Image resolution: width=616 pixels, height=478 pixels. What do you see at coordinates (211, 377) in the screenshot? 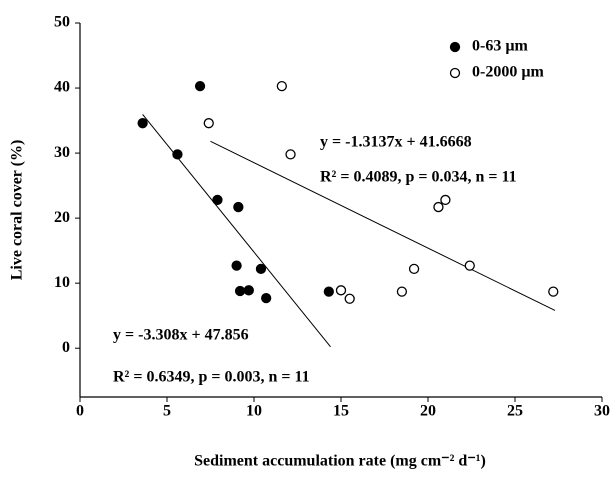
I see `trend-stats: R² = 0.6349, p = 0.003, n = 11` at bounding box center [211, 377].